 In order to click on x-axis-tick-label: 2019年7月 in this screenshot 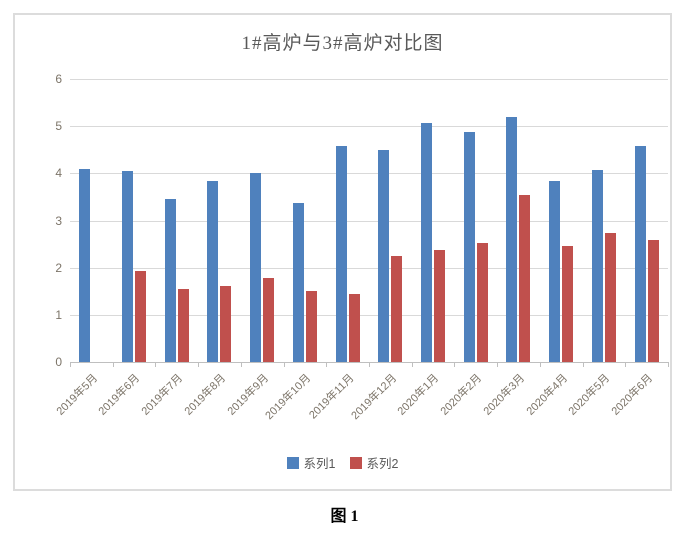, I will do `click(162, 395)`.